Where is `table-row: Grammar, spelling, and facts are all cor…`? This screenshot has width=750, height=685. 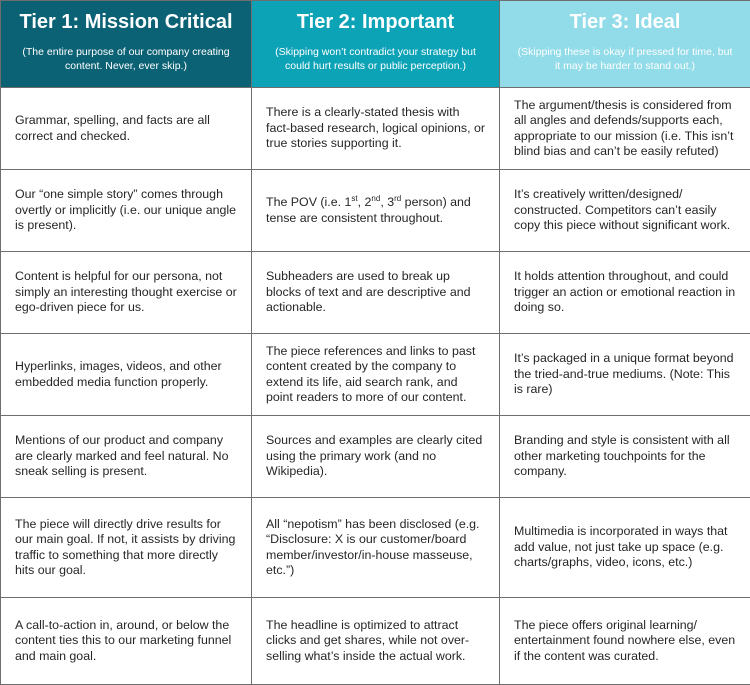 table-row: Grammar, spelling, and facts are all cor… is located at coordinates (375, 129).